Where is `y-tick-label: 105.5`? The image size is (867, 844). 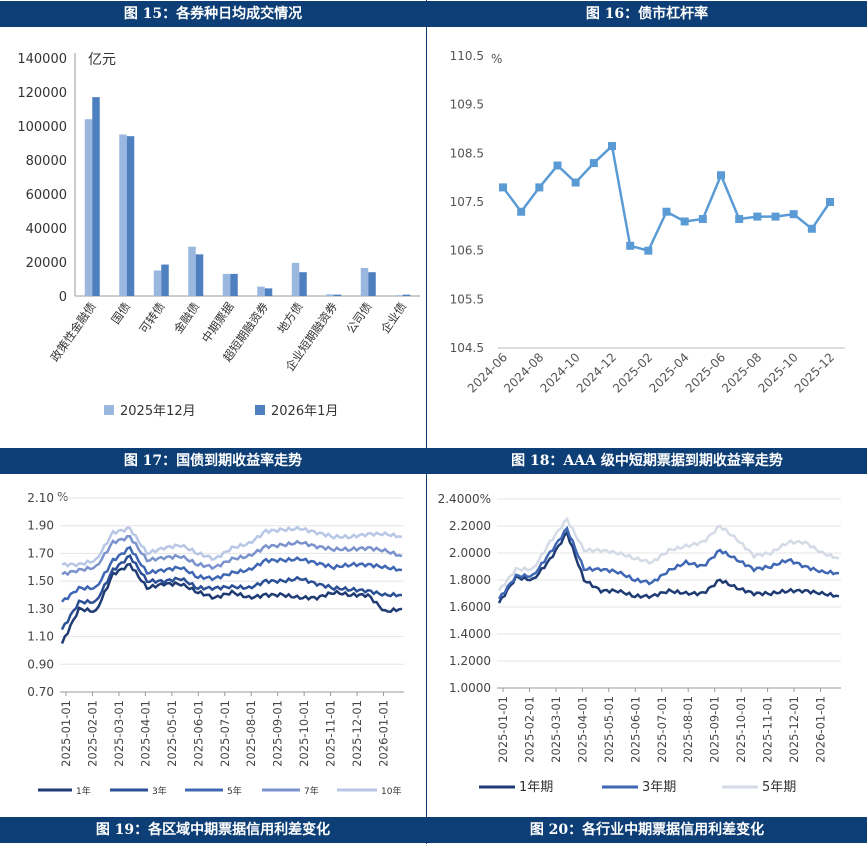 y-tick-label: 105.5 is located at coordinates (467, 299).